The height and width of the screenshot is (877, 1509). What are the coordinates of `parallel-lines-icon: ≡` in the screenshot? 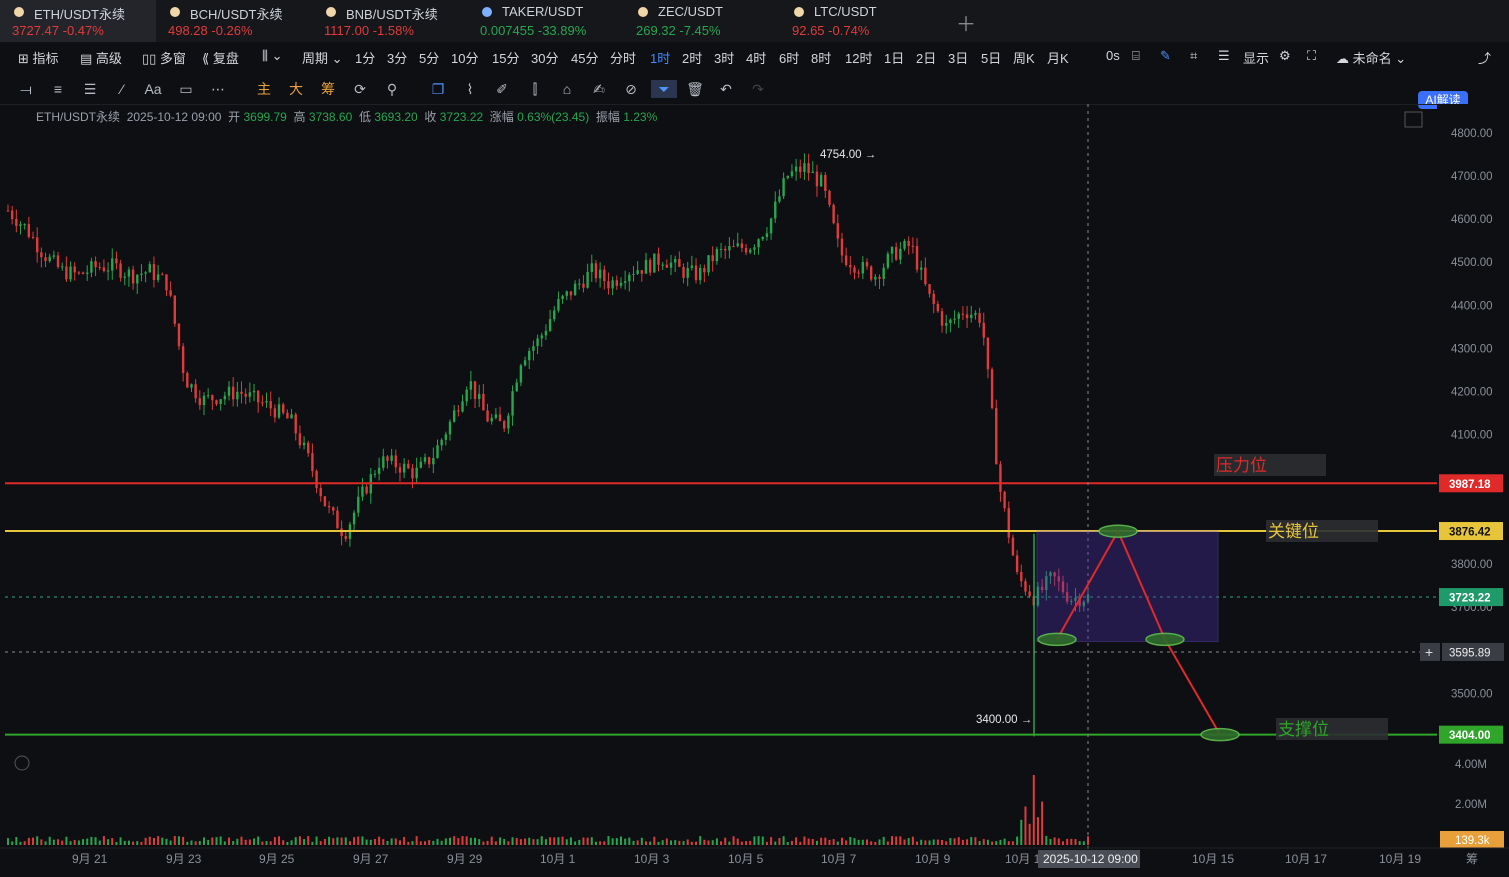 It's located at (58, 89).